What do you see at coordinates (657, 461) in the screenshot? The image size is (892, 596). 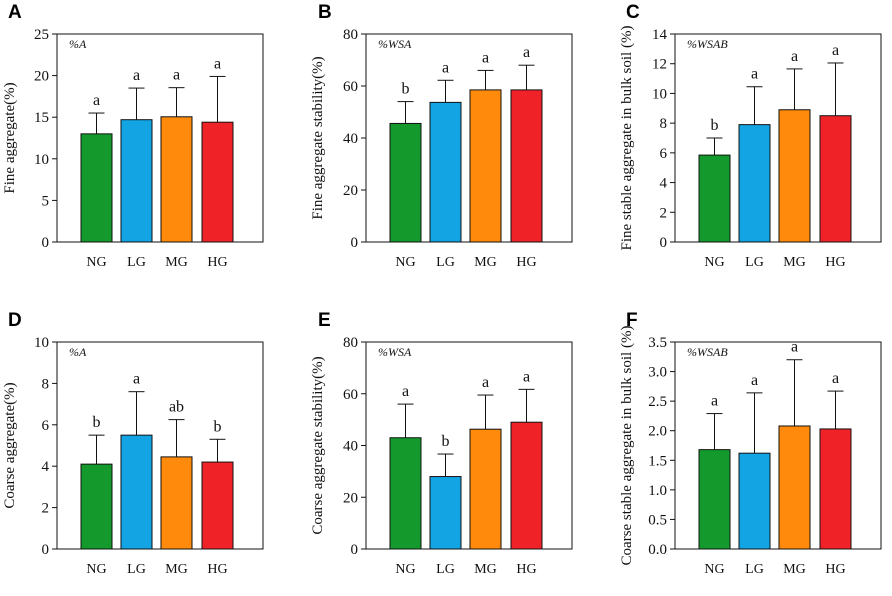 I see `y-tick-label: 1.5` at bounding box center [657, 461].